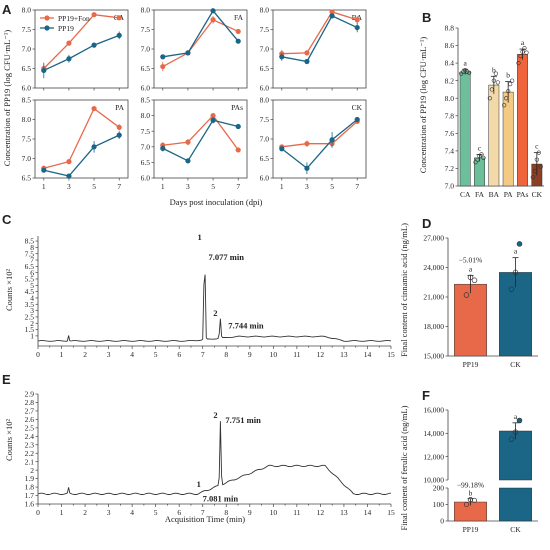 The width and height of the screenshot is (550, 550). What do you see at coordinates (265, 100) in the screenshot?
I see `y-tick-label: 8.0` at bounding box center [265, 100].